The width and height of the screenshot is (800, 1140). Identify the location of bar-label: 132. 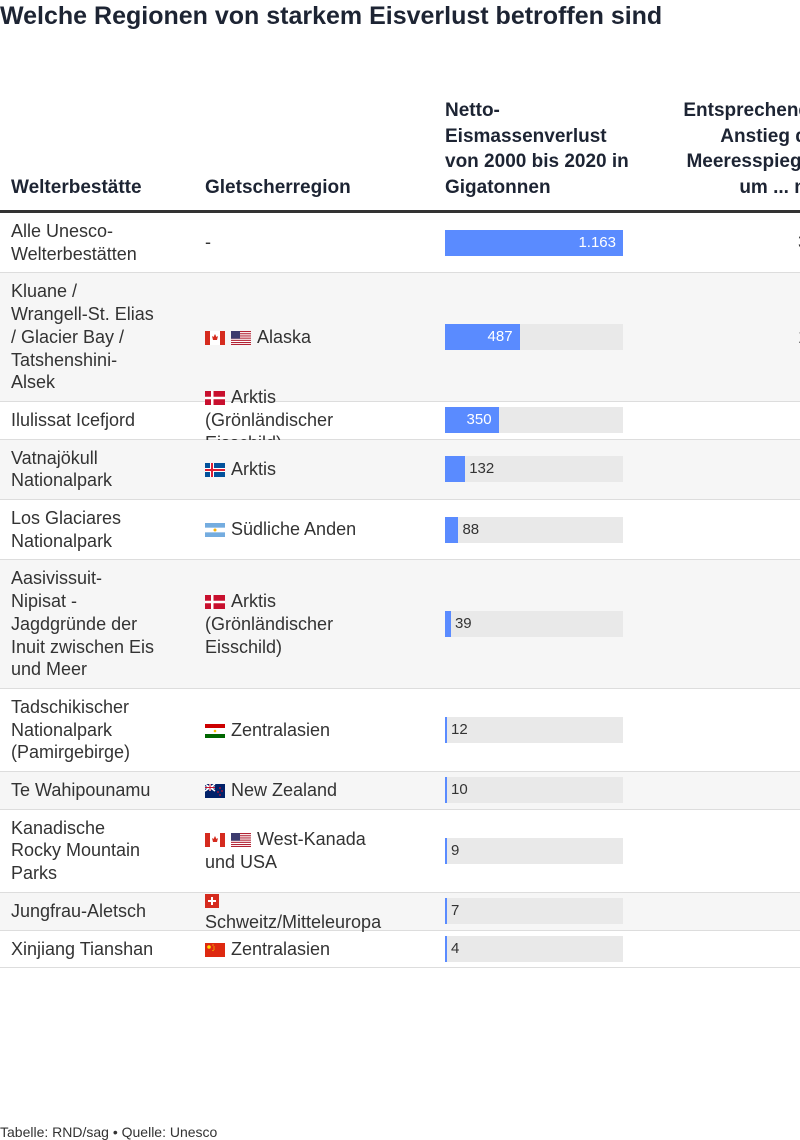
(482, 469).